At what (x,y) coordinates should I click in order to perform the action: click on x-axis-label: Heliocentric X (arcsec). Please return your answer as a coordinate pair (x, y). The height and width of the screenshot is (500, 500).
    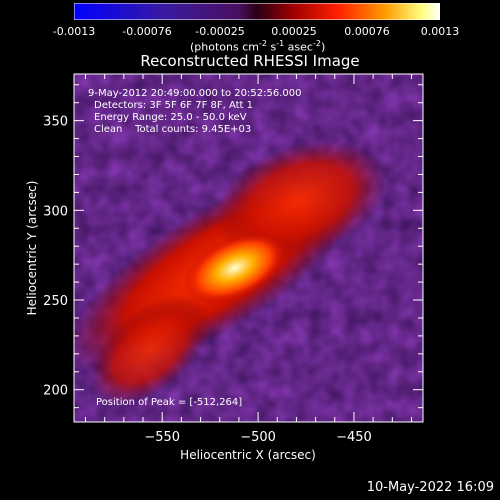
    Looking at the image, I should click on (248, 455).